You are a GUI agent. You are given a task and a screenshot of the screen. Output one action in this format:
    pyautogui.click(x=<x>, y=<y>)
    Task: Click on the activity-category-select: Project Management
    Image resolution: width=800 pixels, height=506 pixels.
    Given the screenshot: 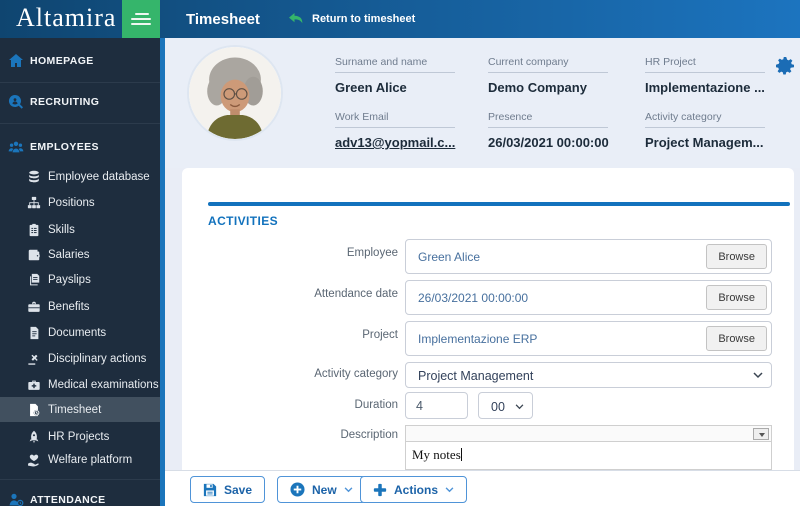 What is the action you would take?
    pyautogui.click(x=588, y=375)
    